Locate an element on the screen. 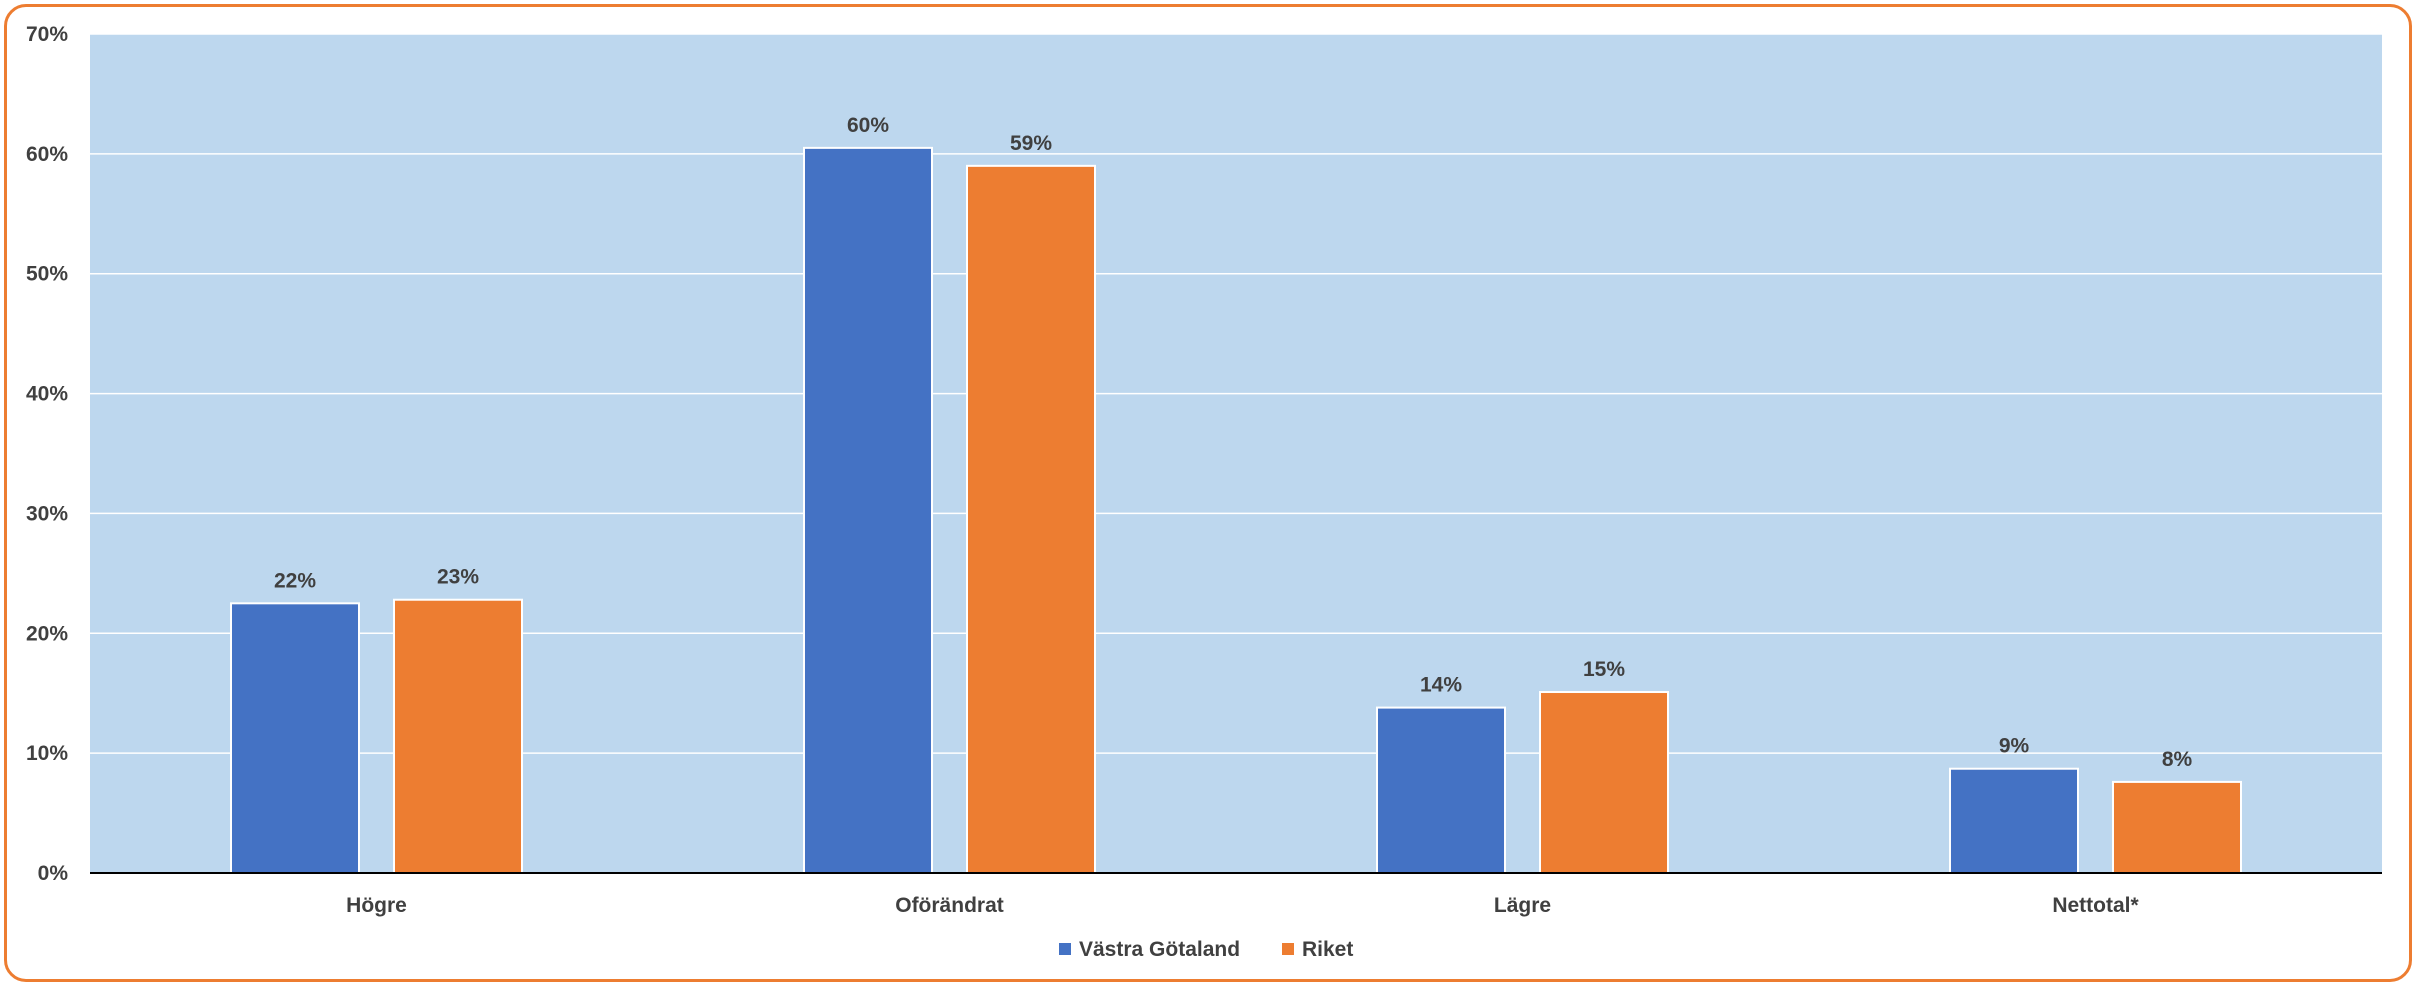 Image resolution: width=2420 pixels, height=990 pixels. y-tick-label: 60% is located at coordinates (47, 154).